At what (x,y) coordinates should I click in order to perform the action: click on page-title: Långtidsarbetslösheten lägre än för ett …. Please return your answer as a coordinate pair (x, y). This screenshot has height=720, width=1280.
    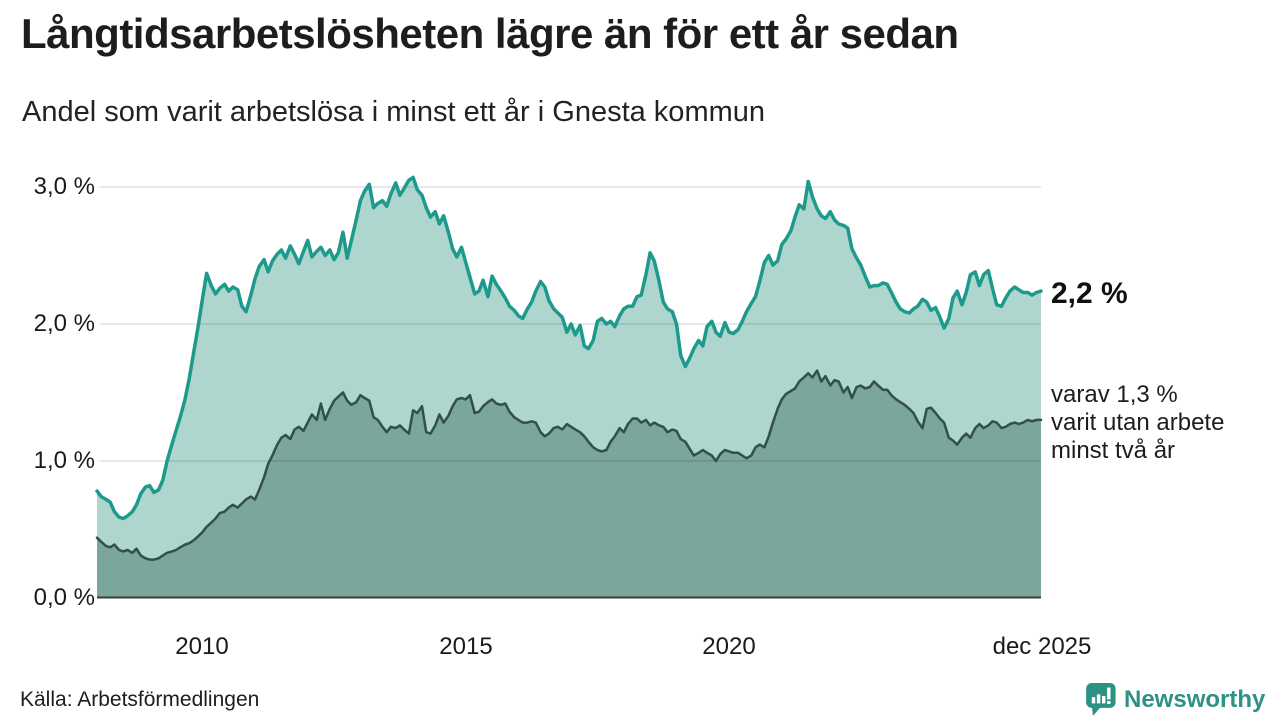
    Looking at the image, I should click on (490, 33).